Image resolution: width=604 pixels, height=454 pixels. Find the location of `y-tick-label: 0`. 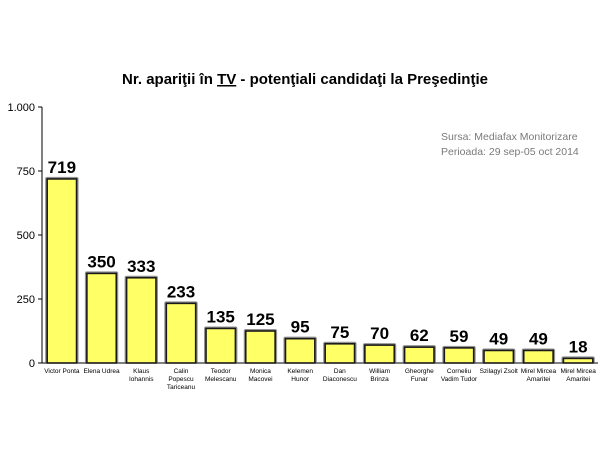

y-tick-label: 0 is located at coordinates (32, 364).